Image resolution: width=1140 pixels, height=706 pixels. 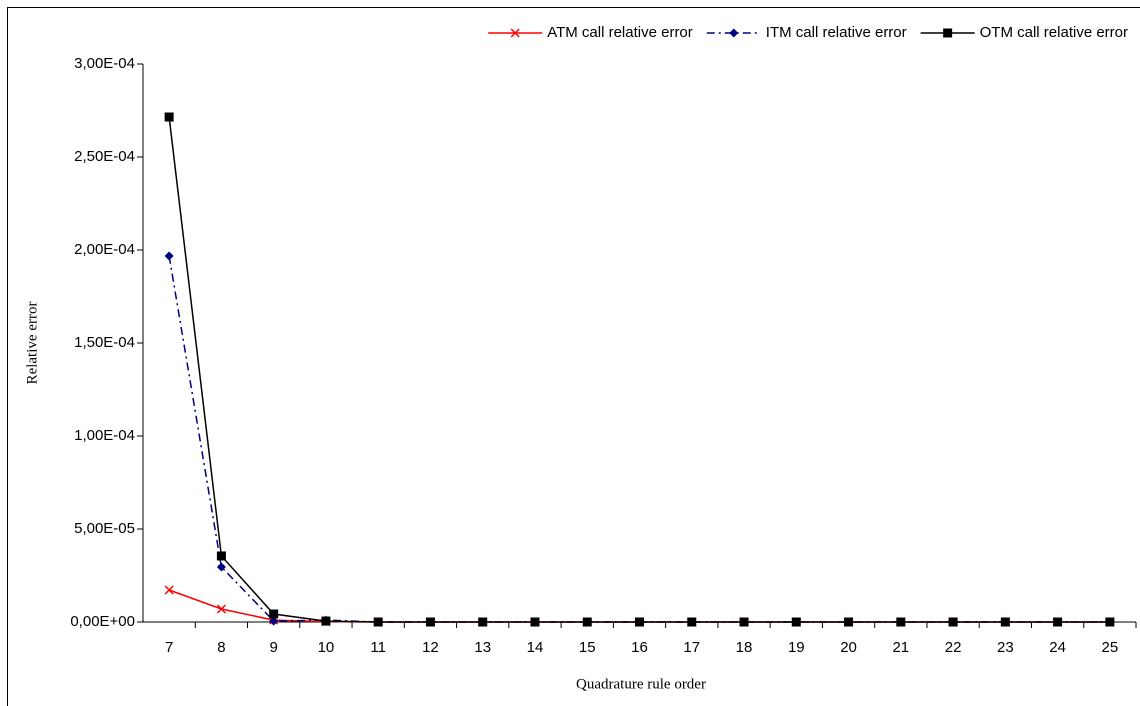 I want to click on x-tick-label: 17, so click(x=691, y=647).